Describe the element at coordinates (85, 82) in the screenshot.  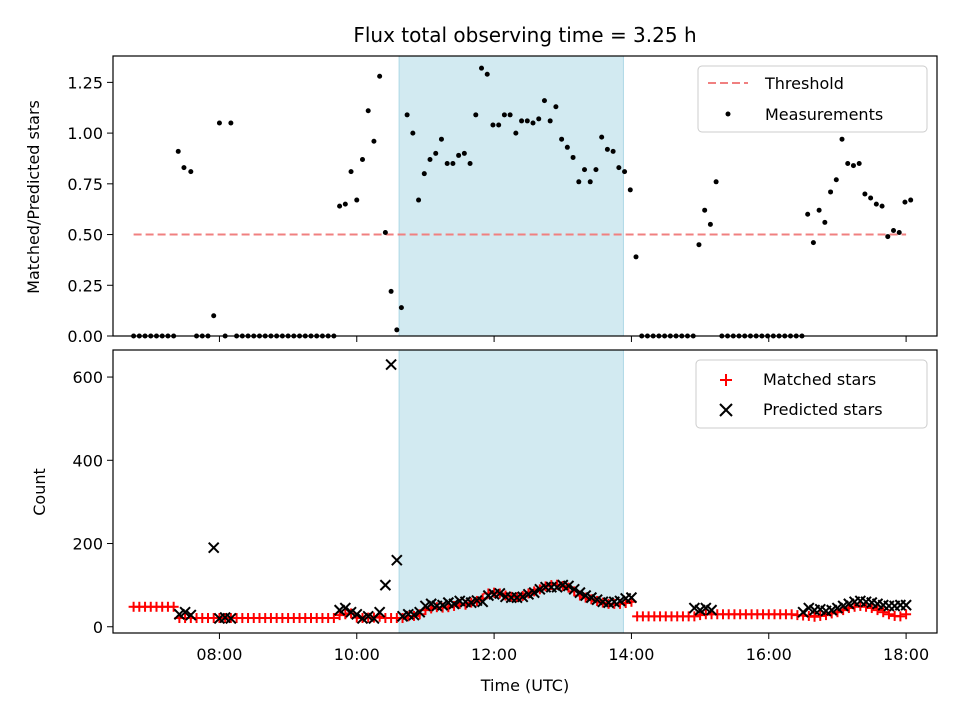
I see `top-y-tick-label: 1.25` at that location.